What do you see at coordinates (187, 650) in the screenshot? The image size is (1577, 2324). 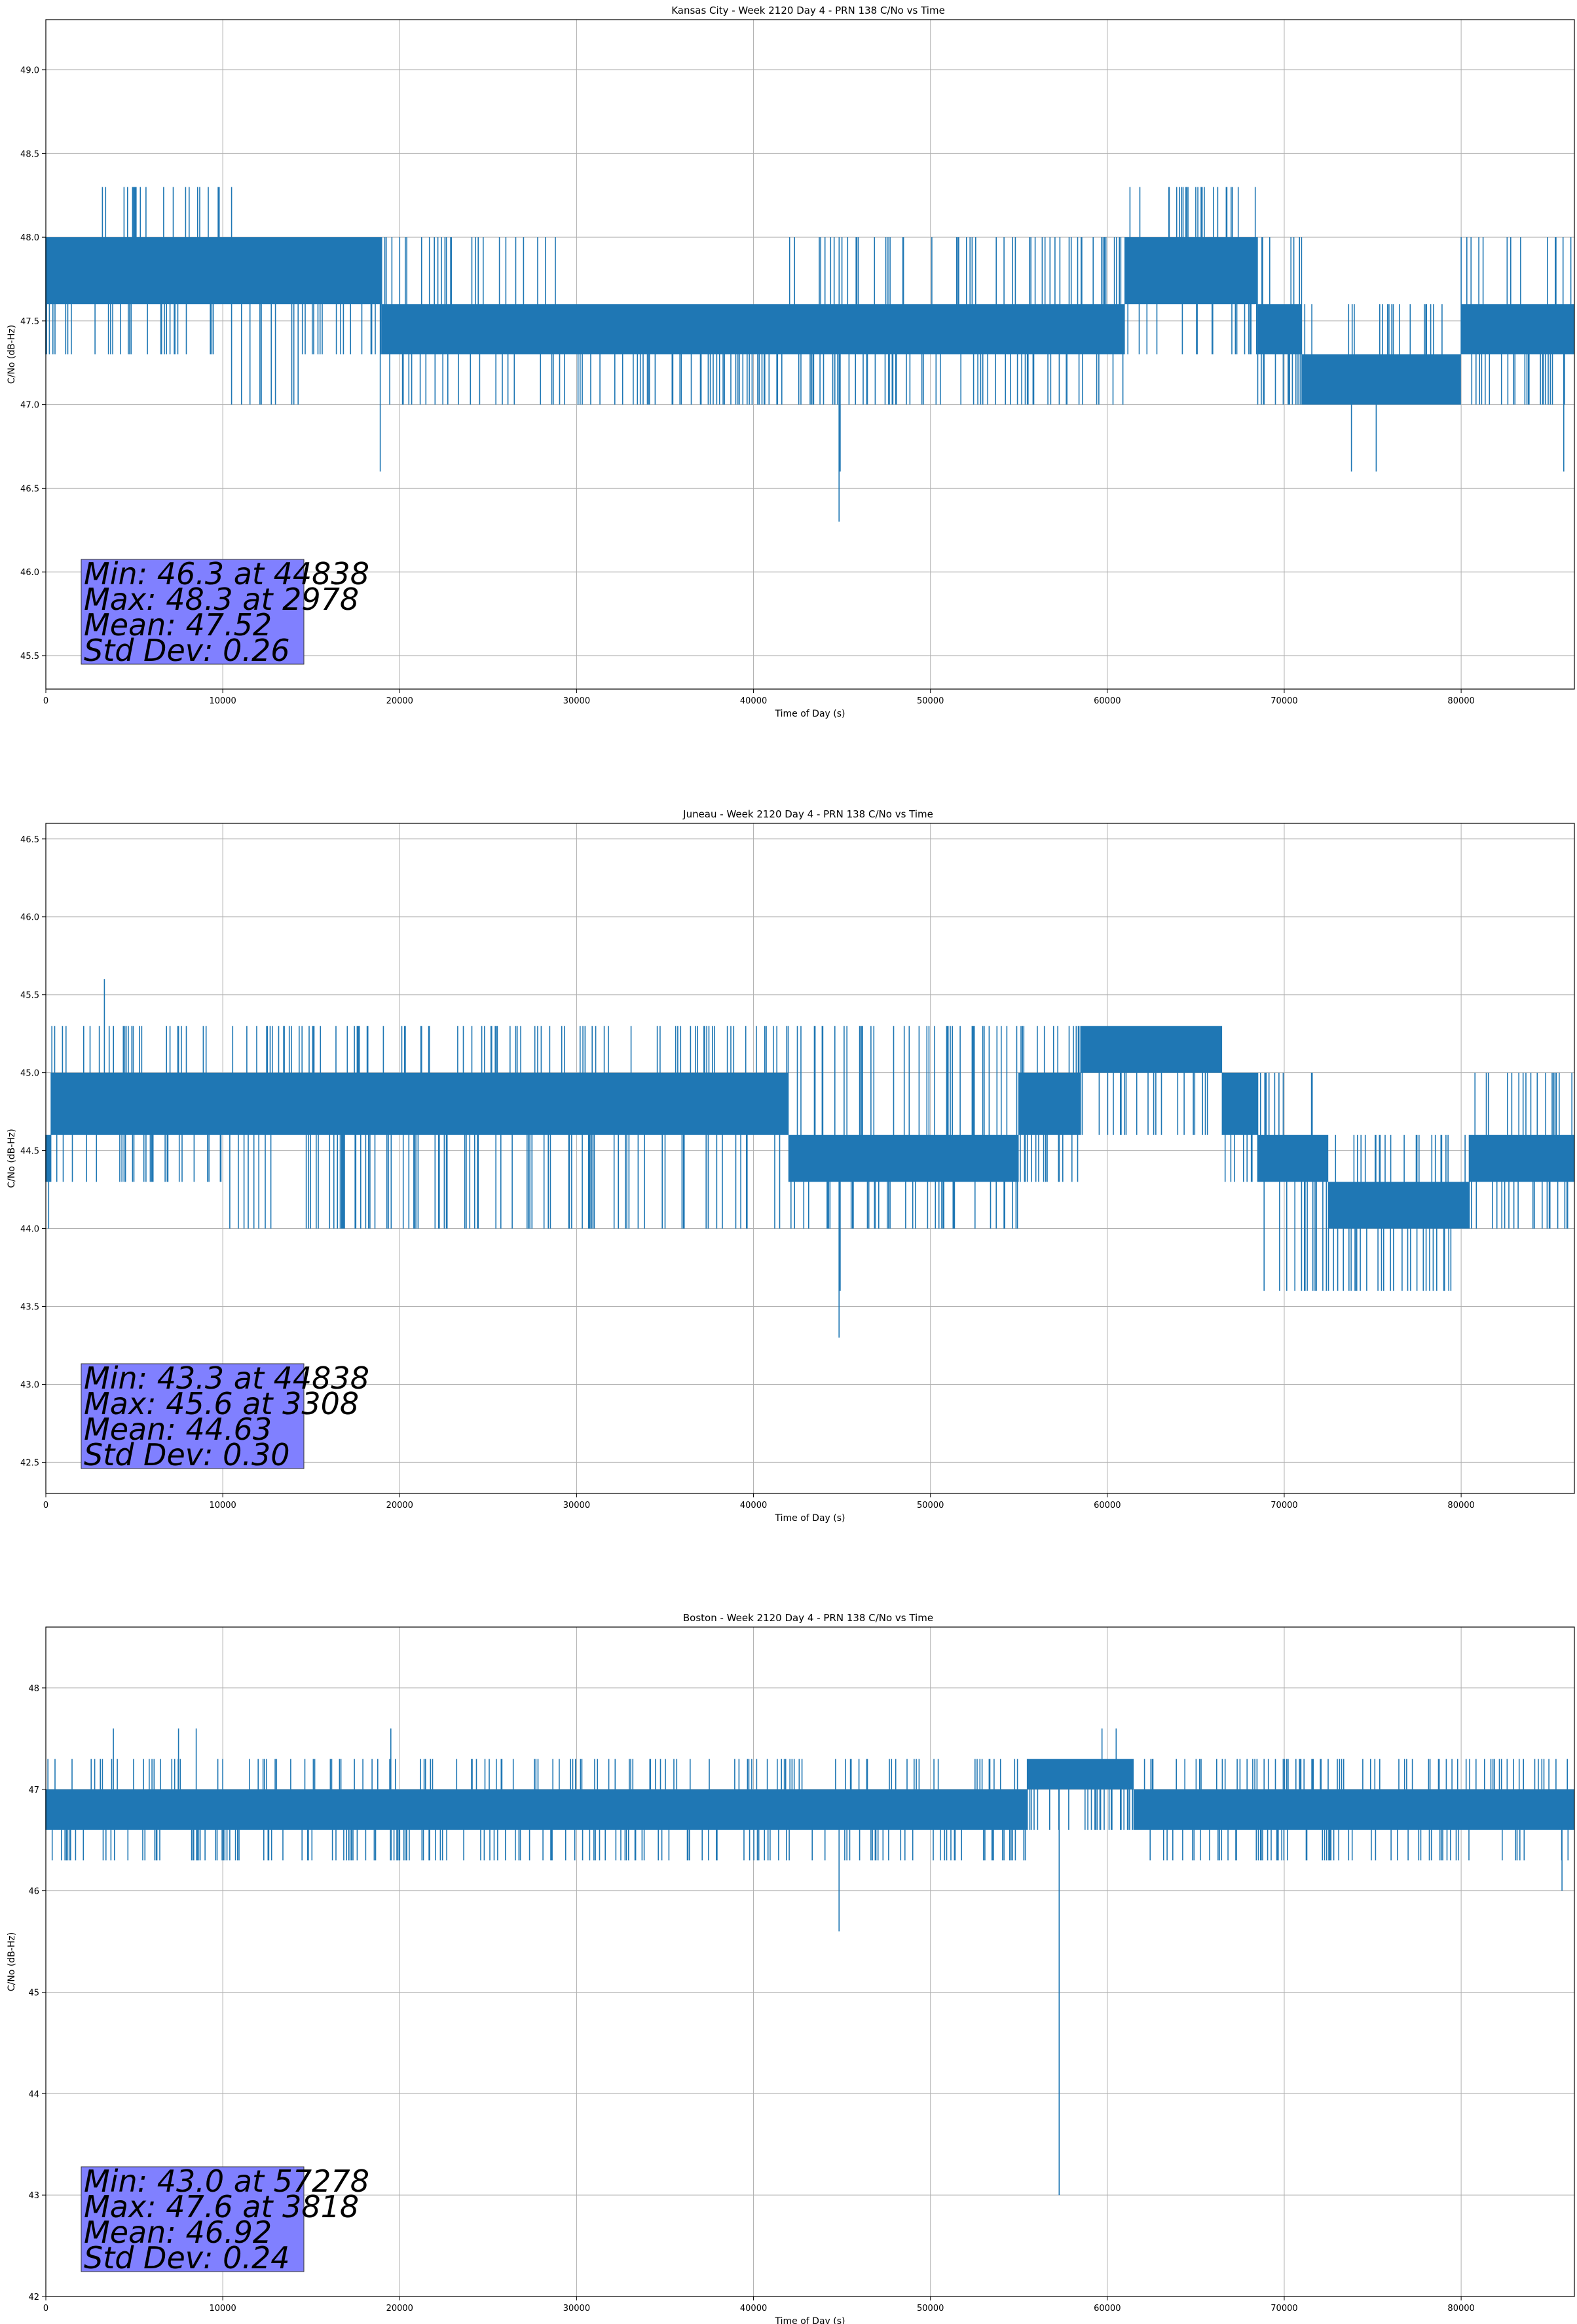 I see `stat-std-dev: Std Dev: 0.26` at bounding box center [187, 650].